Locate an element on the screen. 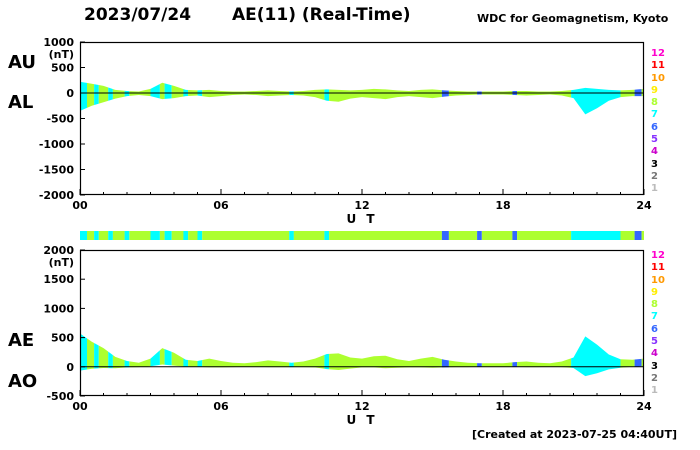  source-label: WDC for Geomagnetism, Kyoto is located at coordinates (573, 18).